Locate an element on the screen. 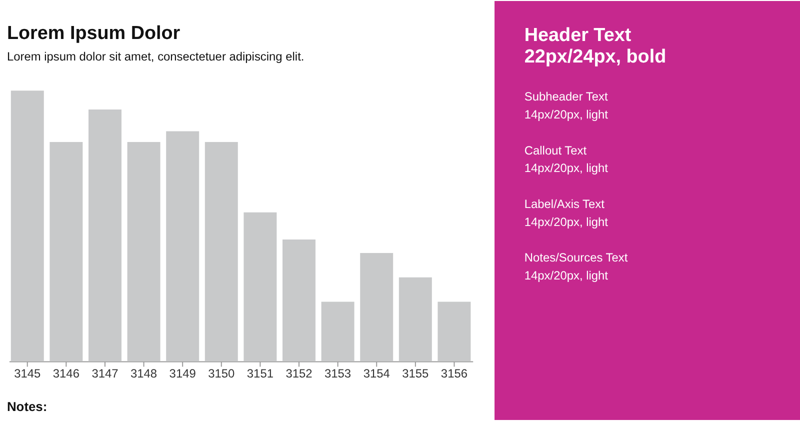 The width and height of the screenshot is (800, 421). text: Callout Text is located at coordinates (556, 150).